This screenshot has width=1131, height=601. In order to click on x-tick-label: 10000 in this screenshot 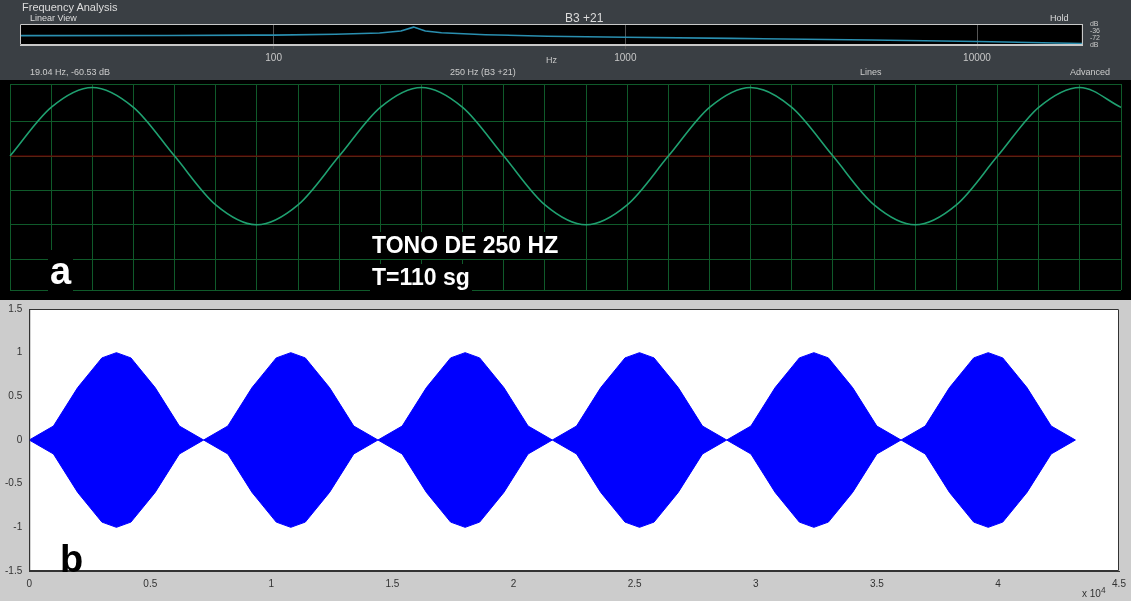, I will do `click(977, 57)`.